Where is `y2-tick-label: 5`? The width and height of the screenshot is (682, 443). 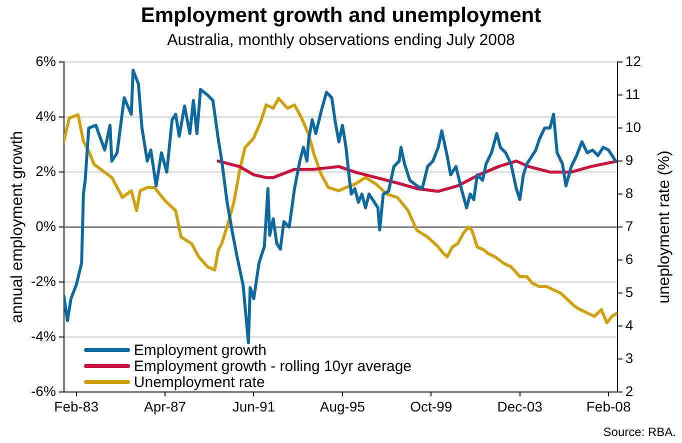
y2-tick-label: 5 is located at coordinates (629, 292).